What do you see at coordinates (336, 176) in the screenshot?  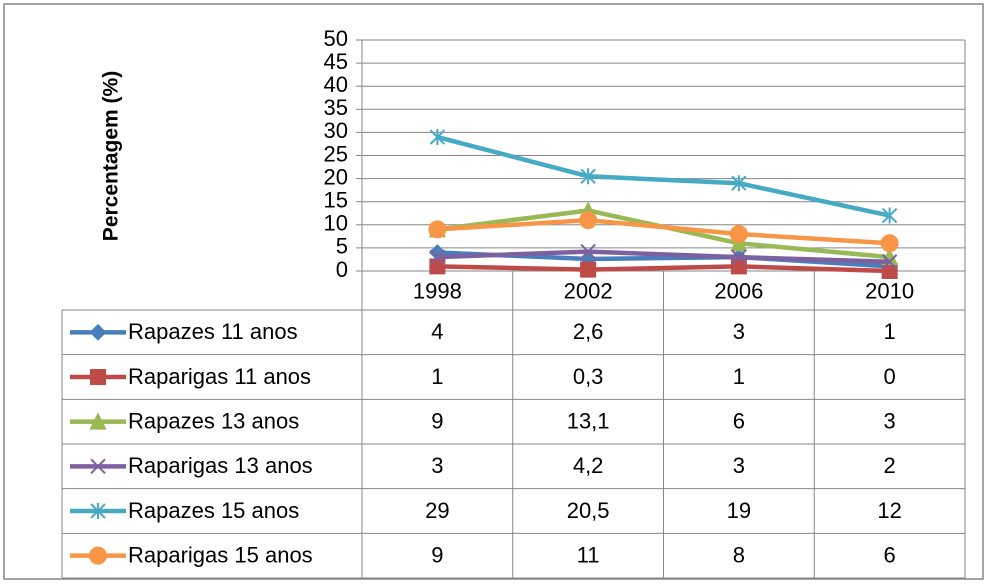 I see `y-tick-label: 20` at bounding box center [336, 176].